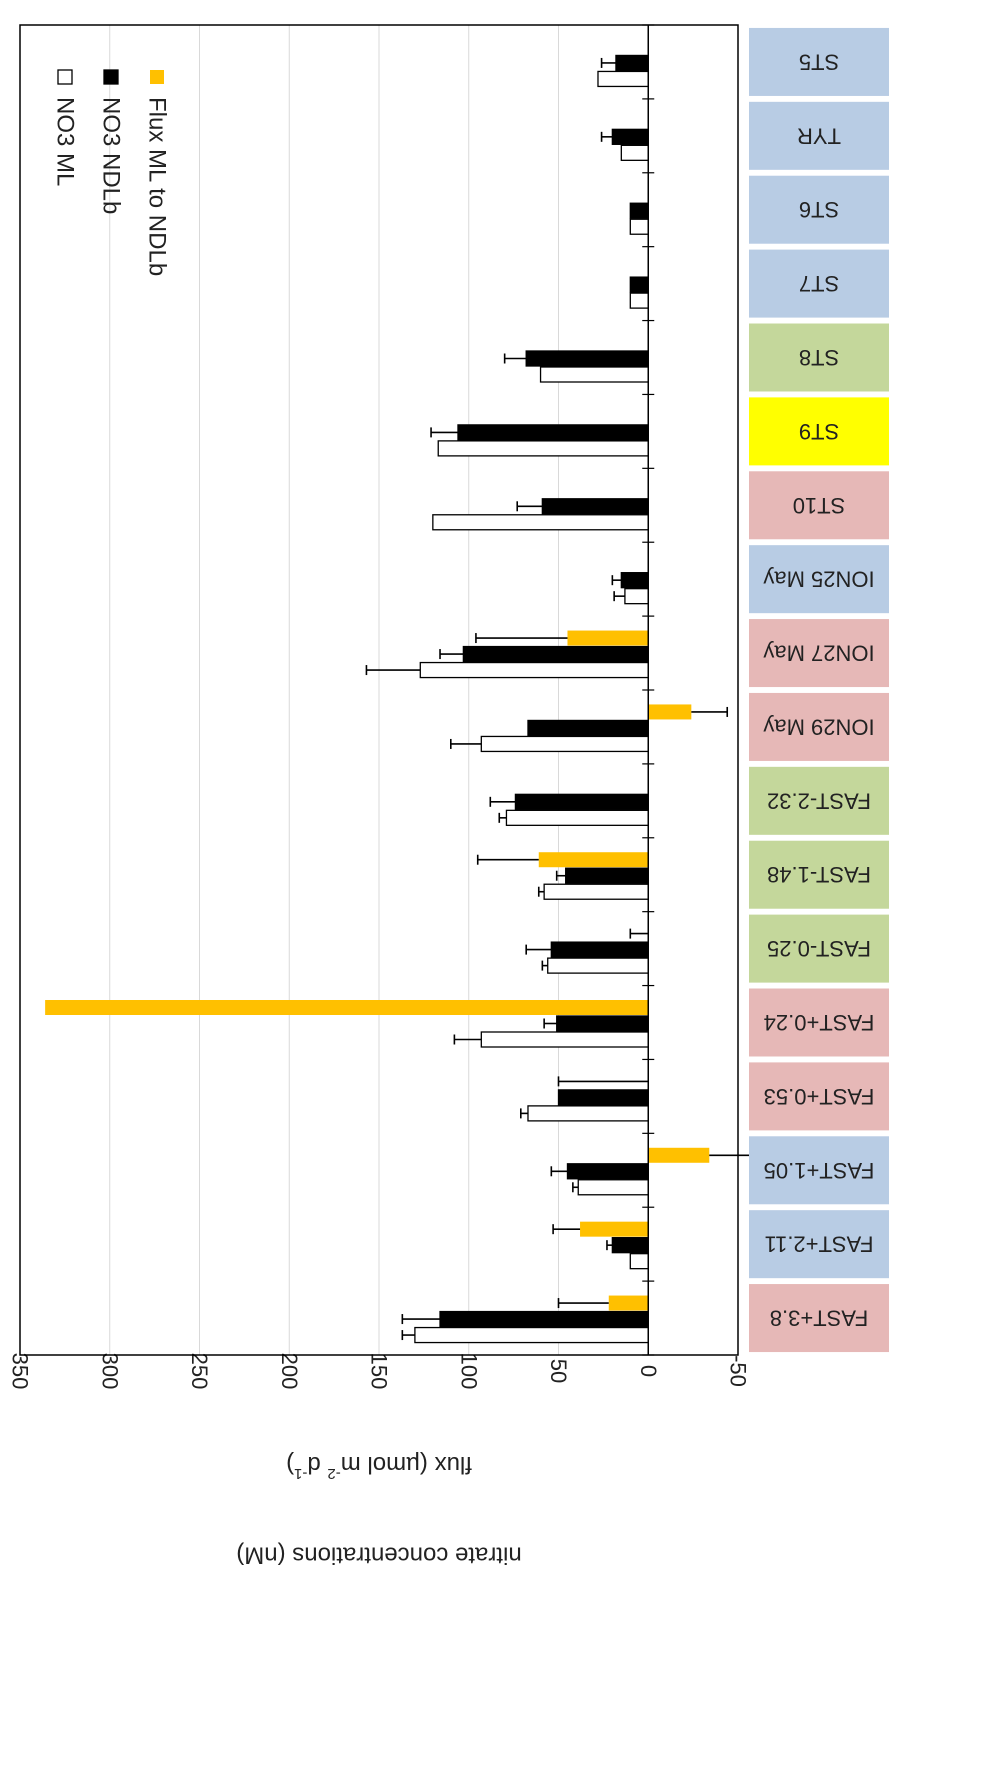  I want to click on category-label: ST6, so click(819, 209).